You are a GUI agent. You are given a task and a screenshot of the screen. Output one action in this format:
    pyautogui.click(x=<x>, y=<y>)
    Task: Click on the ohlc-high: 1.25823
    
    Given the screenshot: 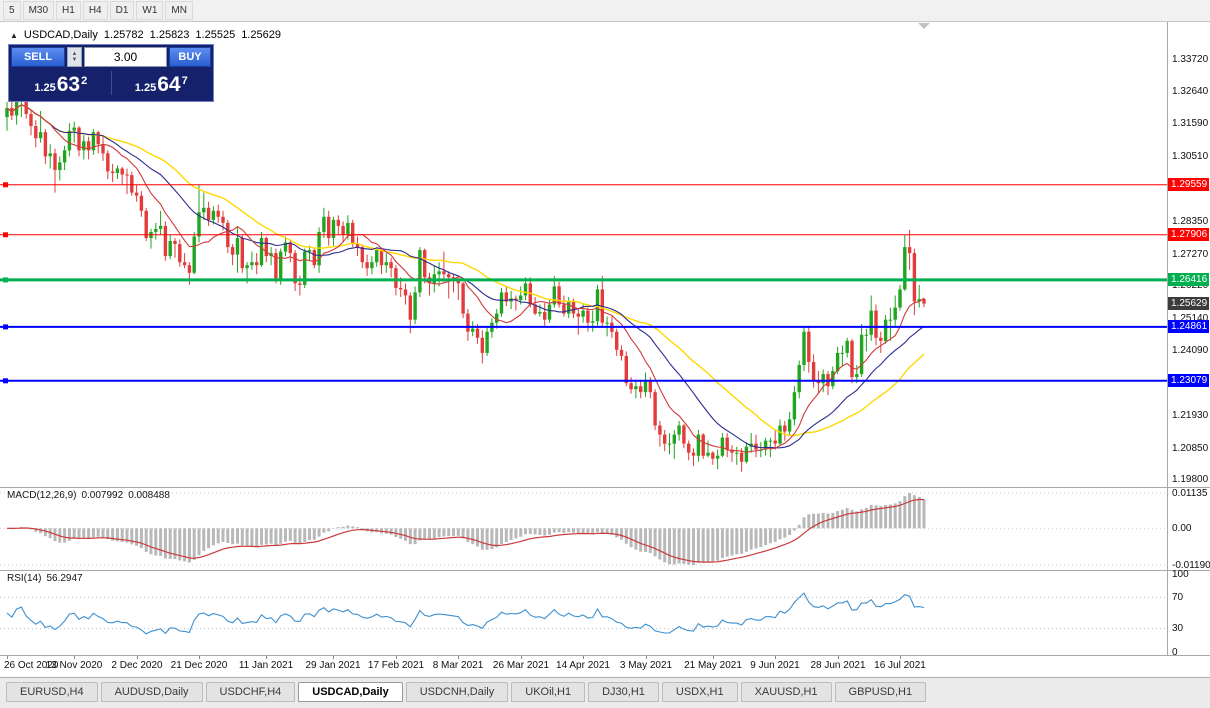 What is the action you would take?
    pyautogui.click(x=169, y=35)
    